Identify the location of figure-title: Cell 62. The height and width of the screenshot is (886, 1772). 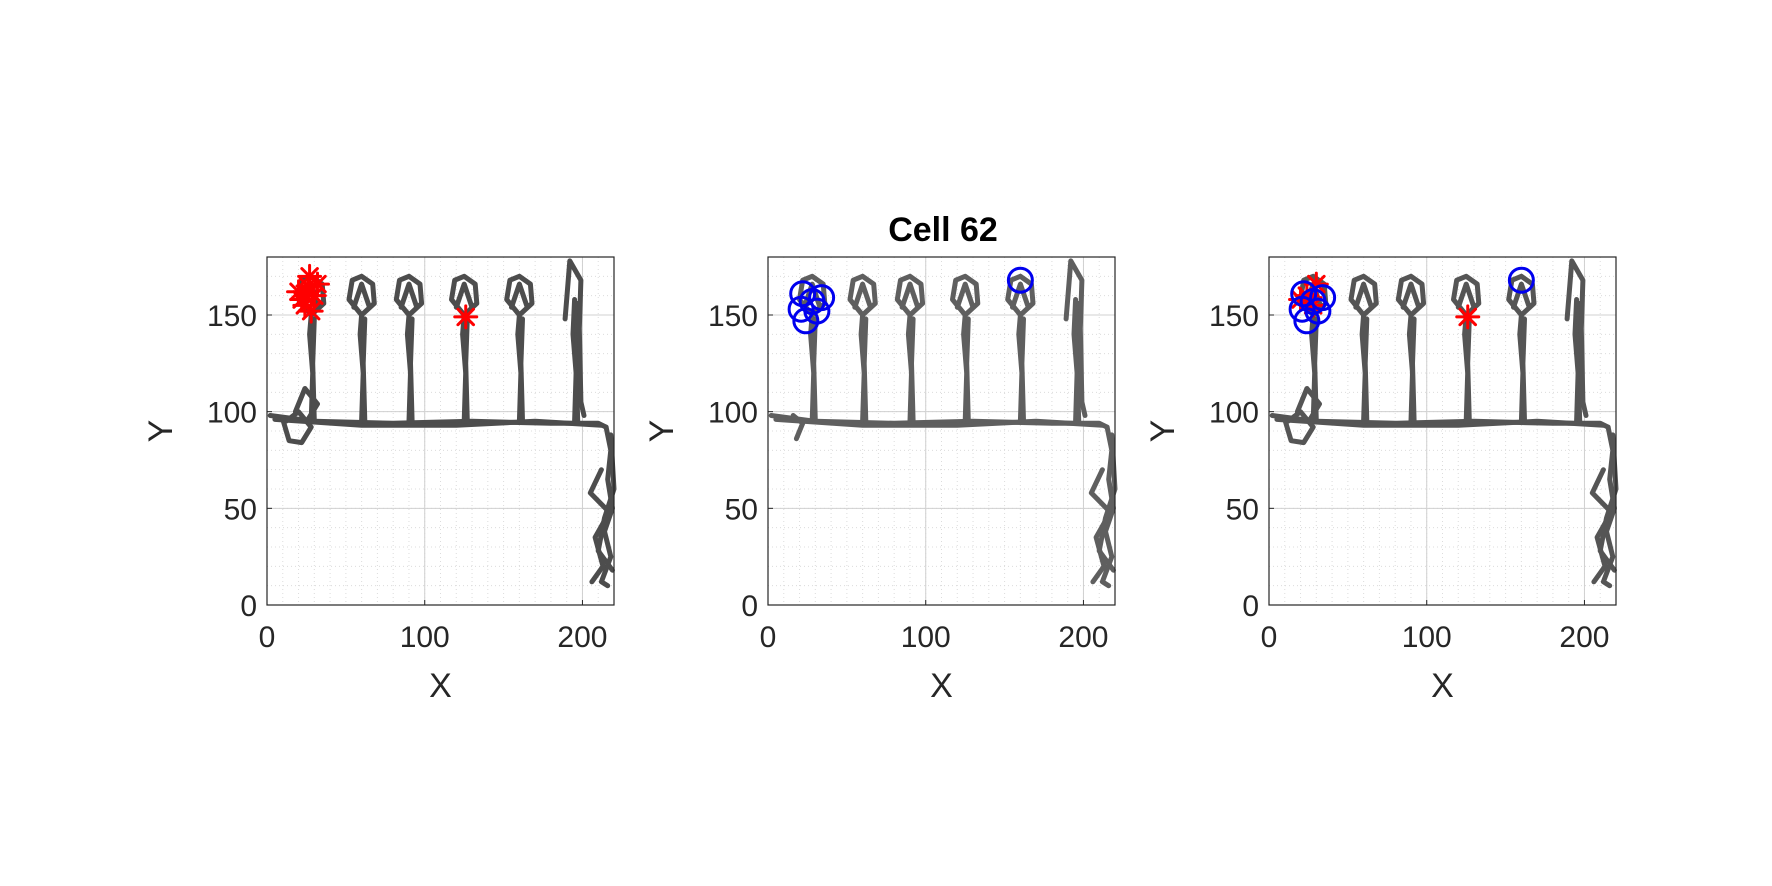
(943, 230).